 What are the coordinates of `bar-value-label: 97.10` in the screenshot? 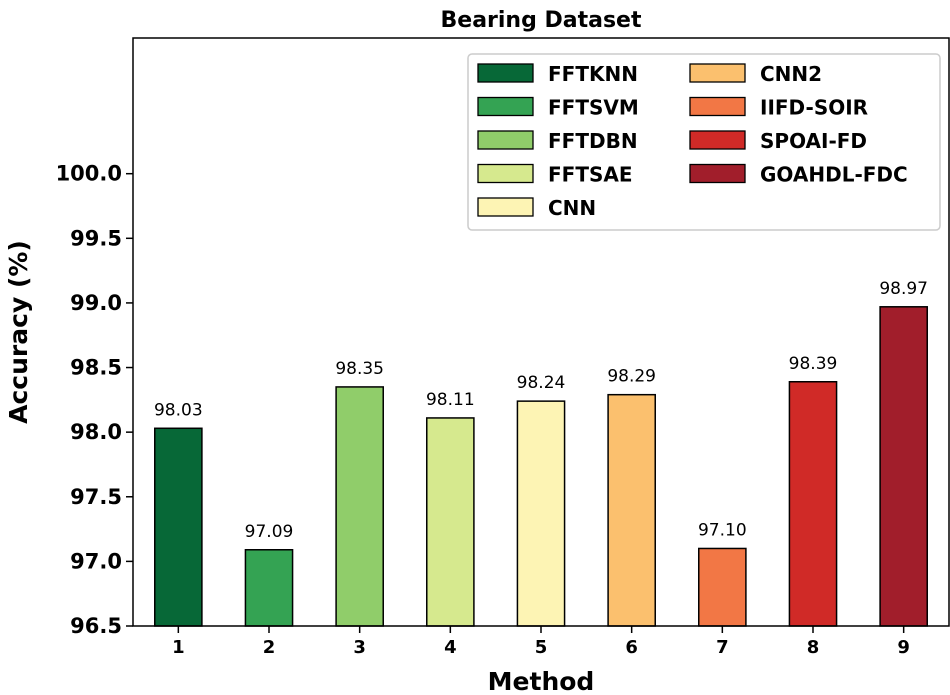 It's located at (722, 530).